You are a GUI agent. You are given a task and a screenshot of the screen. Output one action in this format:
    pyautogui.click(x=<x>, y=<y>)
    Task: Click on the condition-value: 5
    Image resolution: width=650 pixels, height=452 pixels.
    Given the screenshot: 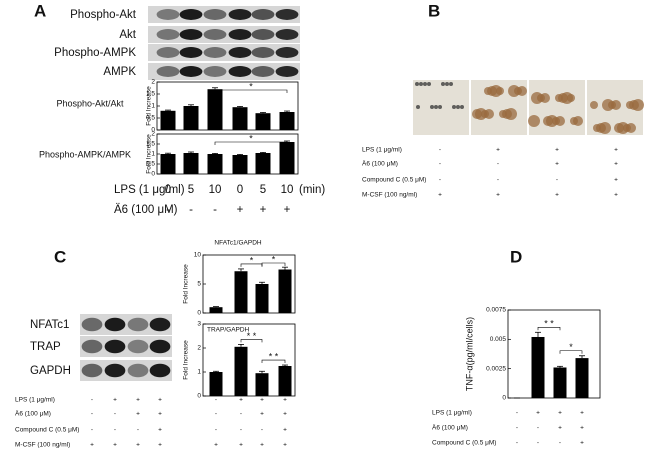 What is the action you would take?
    pyautogui.click(x=263, y=190)
    